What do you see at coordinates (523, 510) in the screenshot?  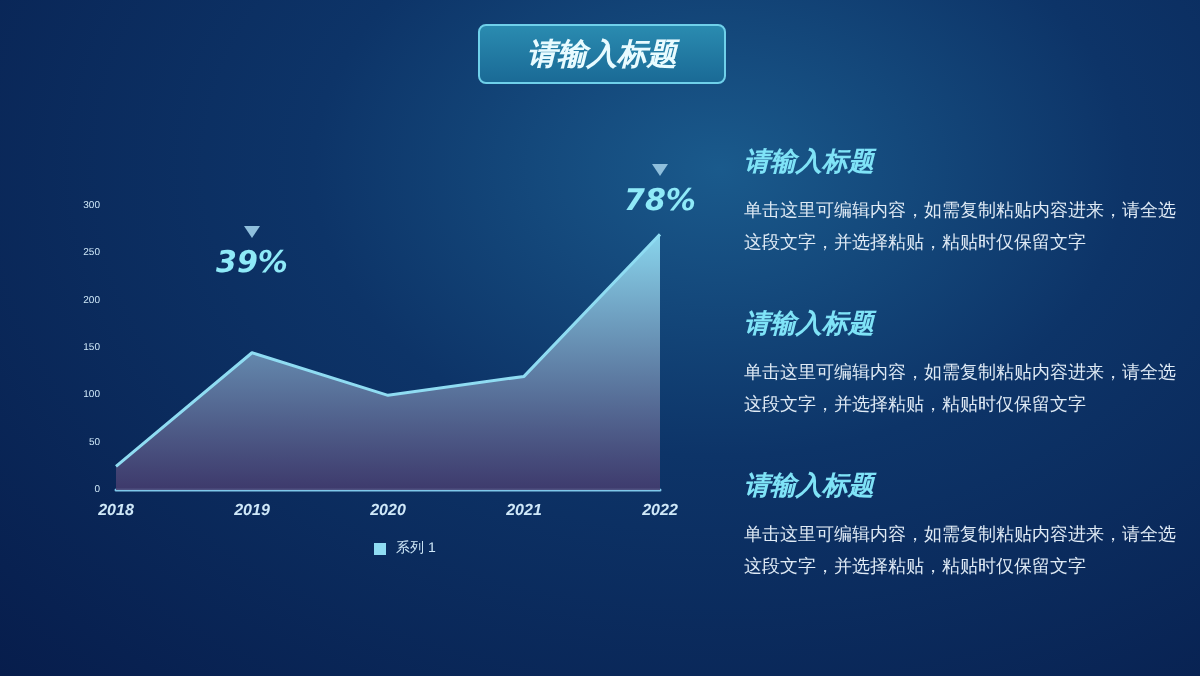 I see `x-tick-label: 2021` at bounding box center [523, 510].